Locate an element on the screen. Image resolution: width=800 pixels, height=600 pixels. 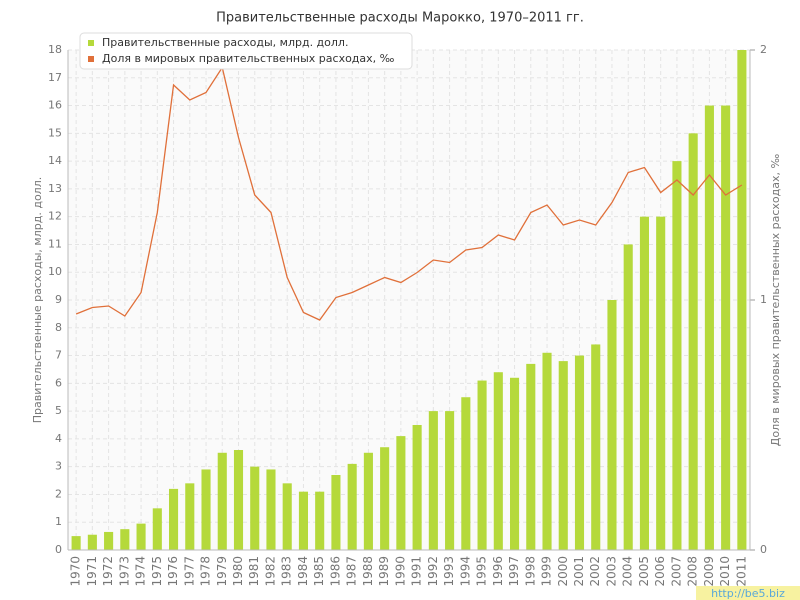
y-tick-label: 13 is located at coordinates (55, 188).